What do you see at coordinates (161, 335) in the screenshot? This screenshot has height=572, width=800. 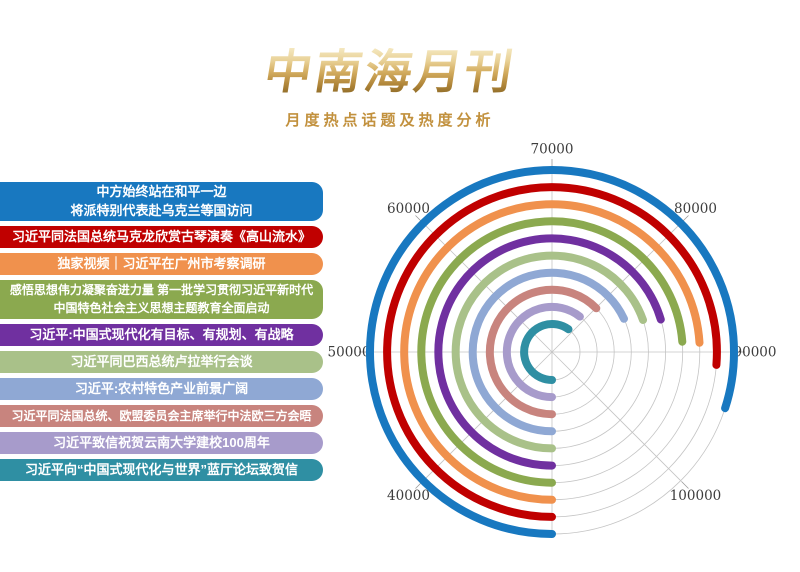 I see `topic-bar: 习近平:中国式现代化有目标、有规划、有战略` at bounding box center [161, 335].